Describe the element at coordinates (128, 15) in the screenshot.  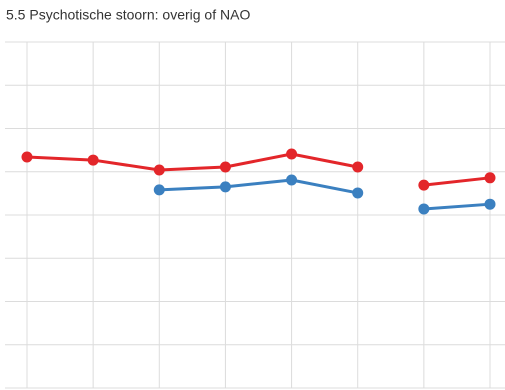
I see `chart-title: 5.5 Psychotische stoorn: overig of NAO` at that location.